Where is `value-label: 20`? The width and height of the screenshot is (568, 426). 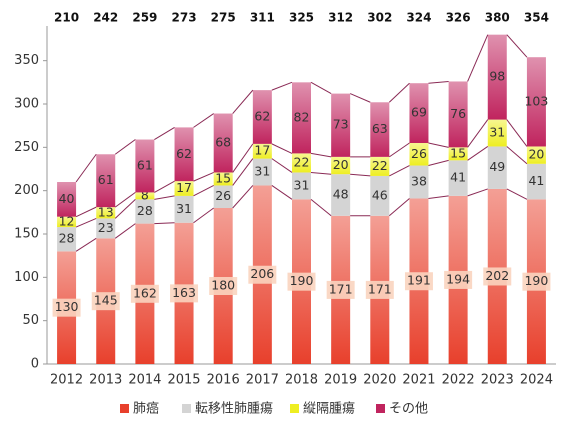 value-label: 20 is located at coordinates (536, 154).